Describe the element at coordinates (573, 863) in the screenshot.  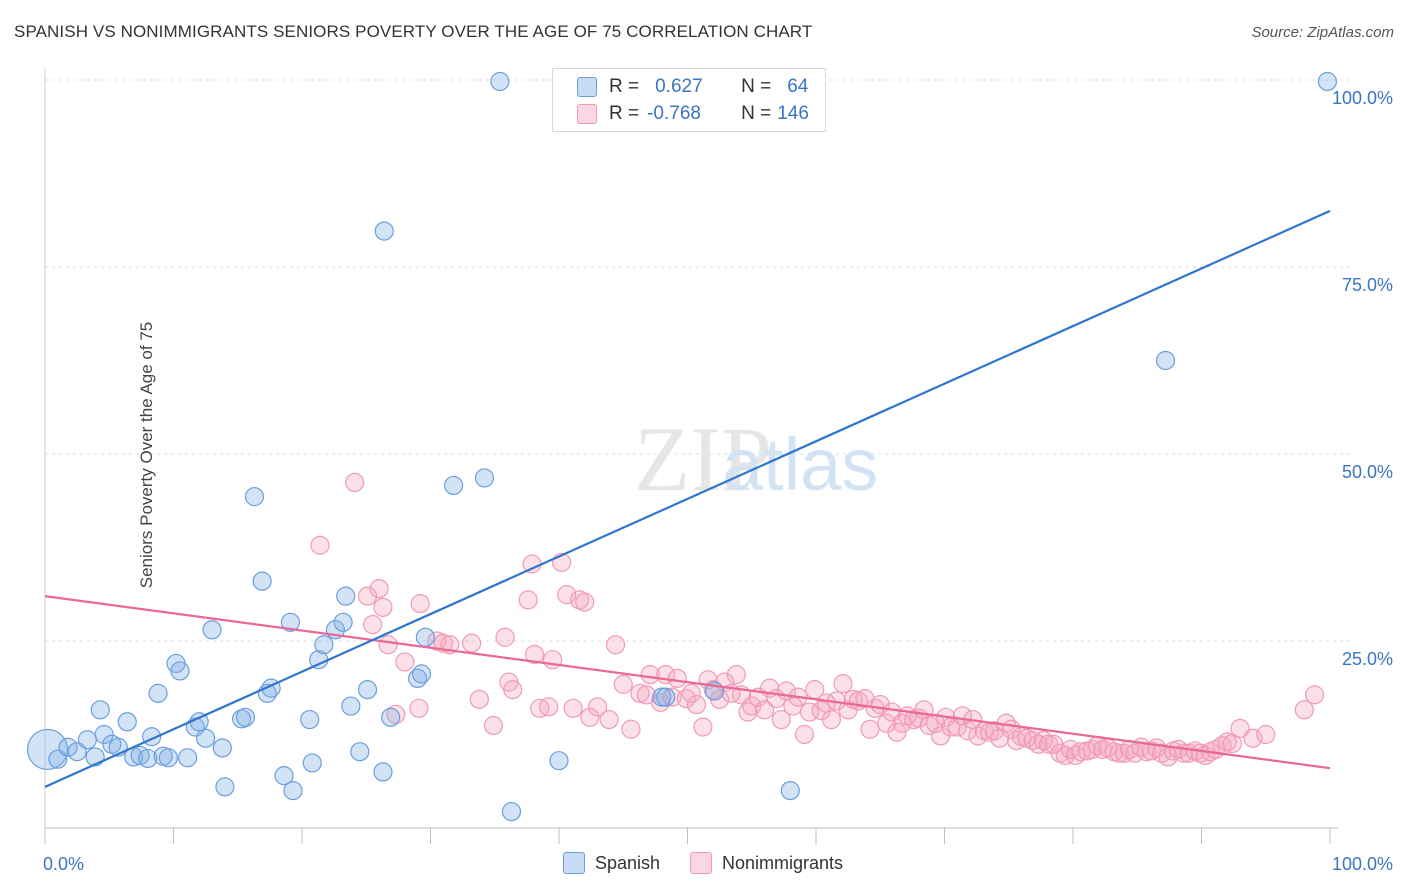
I see `legend-swatch-spanish` at that location.